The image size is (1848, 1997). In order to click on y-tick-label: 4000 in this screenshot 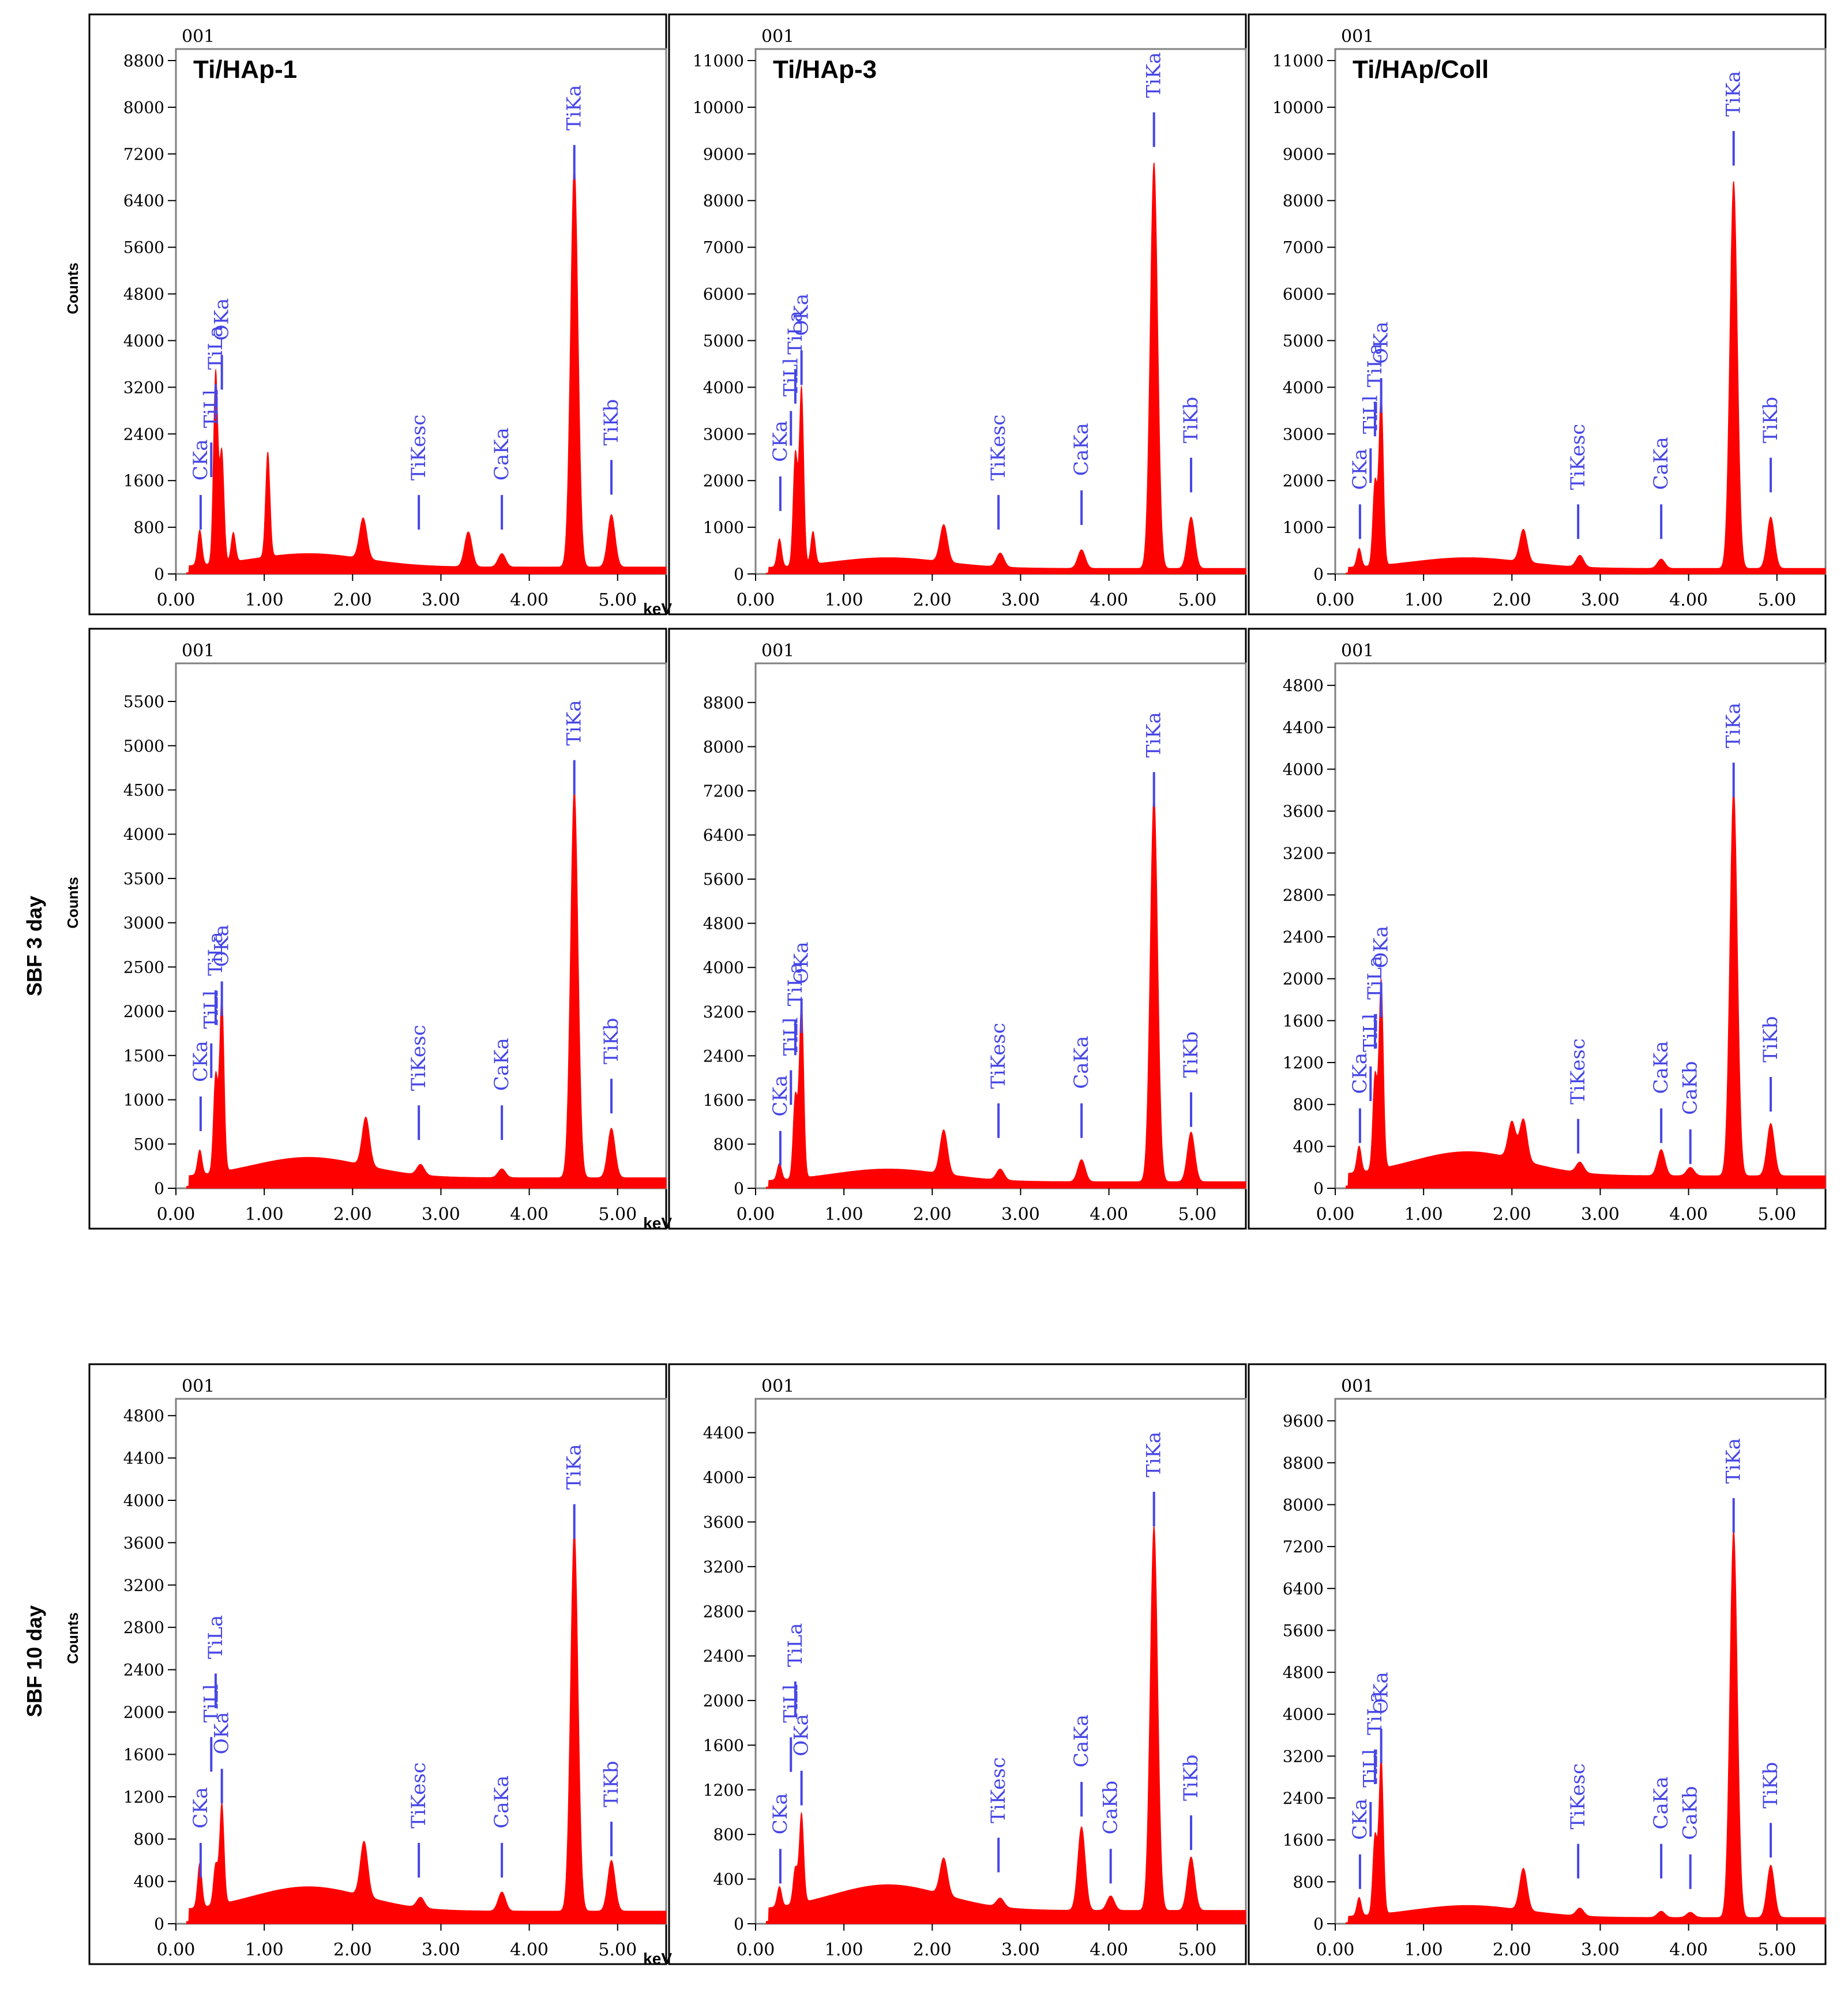, I will do `click(723, 387)`.